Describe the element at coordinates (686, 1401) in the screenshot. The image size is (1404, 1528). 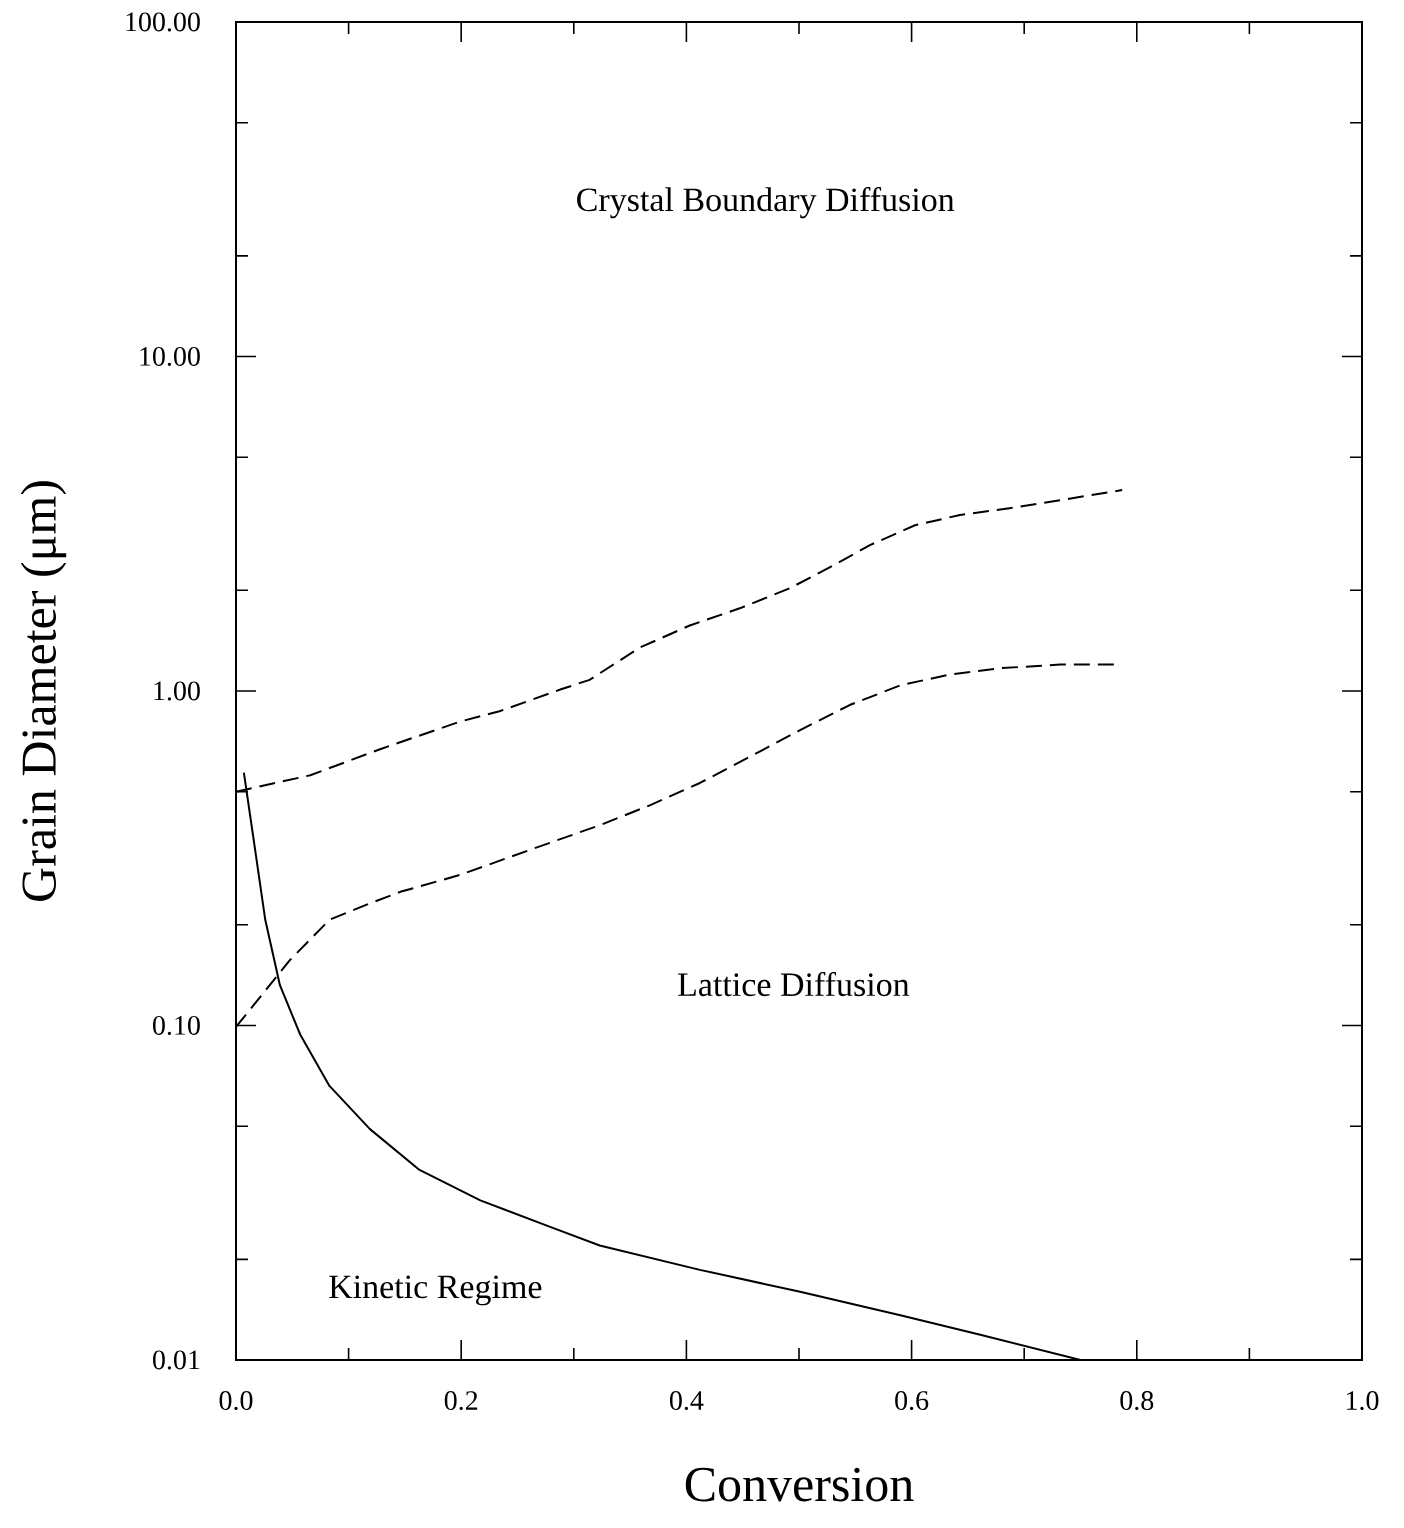
I see `x-tick-label: 0.4` at that location.